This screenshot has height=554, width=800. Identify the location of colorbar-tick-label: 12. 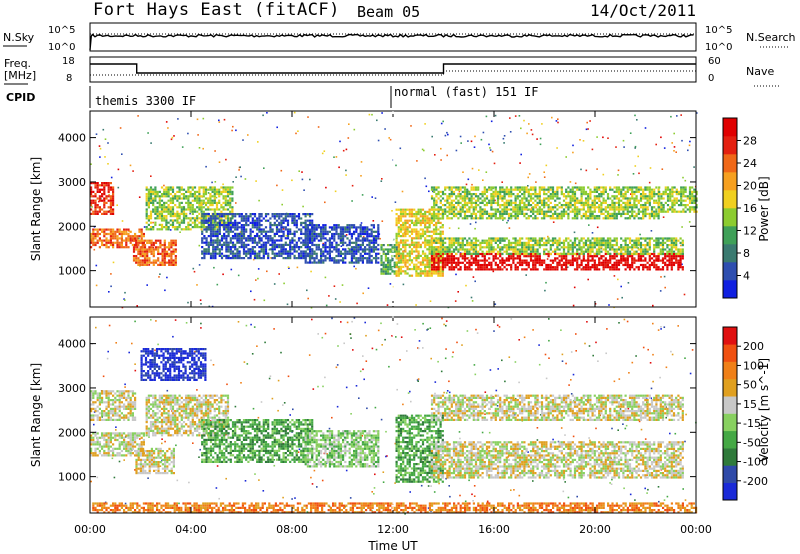
(750, 231).